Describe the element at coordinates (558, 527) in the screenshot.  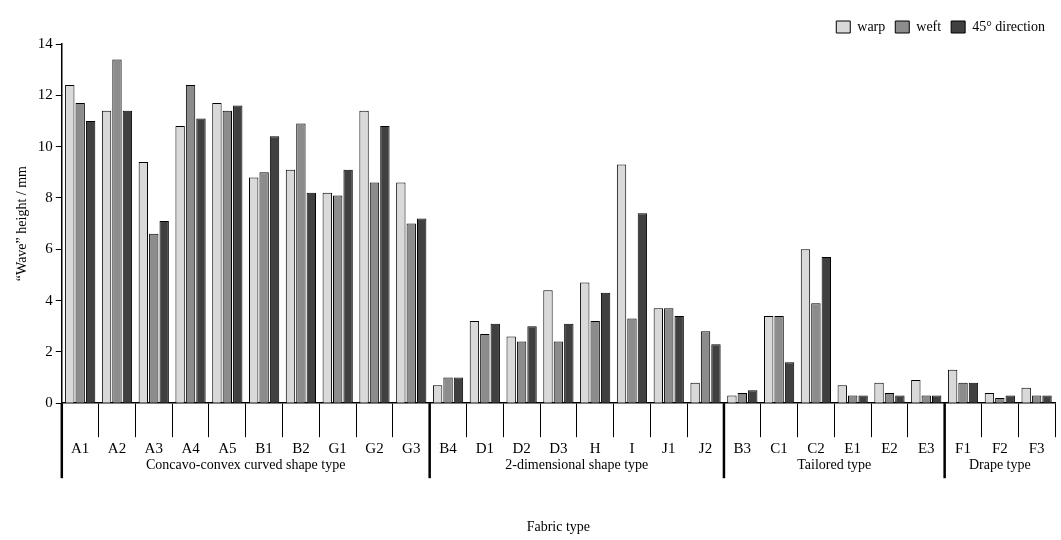
I see `x-axis-title: Fabric type` at that location.